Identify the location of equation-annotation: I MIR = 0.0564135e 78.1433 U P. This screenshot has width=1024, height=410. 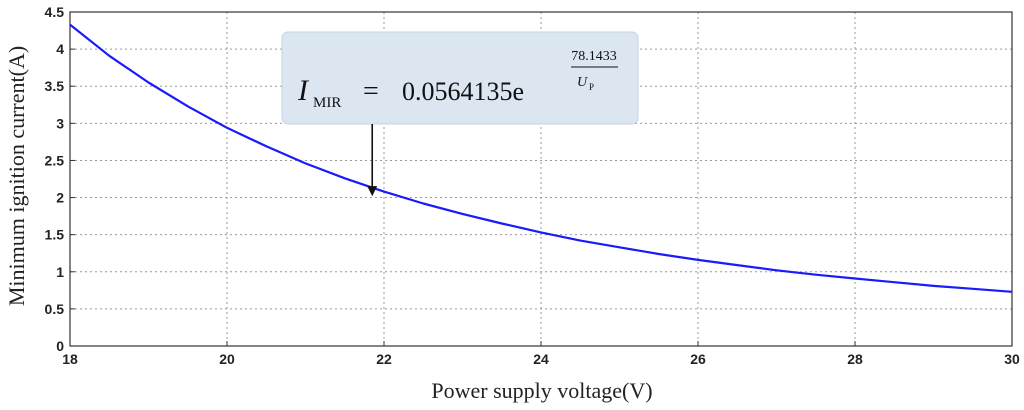
(460, 78).